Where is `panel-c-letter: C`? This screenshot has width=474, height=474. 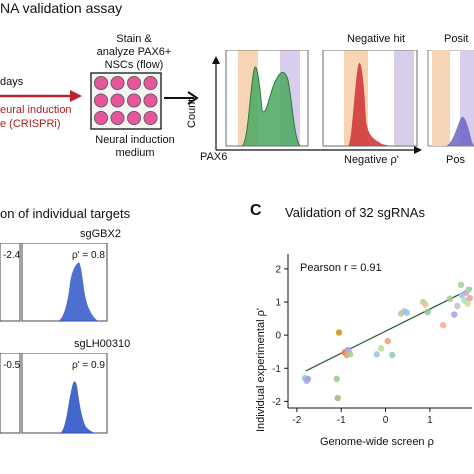
panel-c-letter: C is located at coordinates (256, 210).